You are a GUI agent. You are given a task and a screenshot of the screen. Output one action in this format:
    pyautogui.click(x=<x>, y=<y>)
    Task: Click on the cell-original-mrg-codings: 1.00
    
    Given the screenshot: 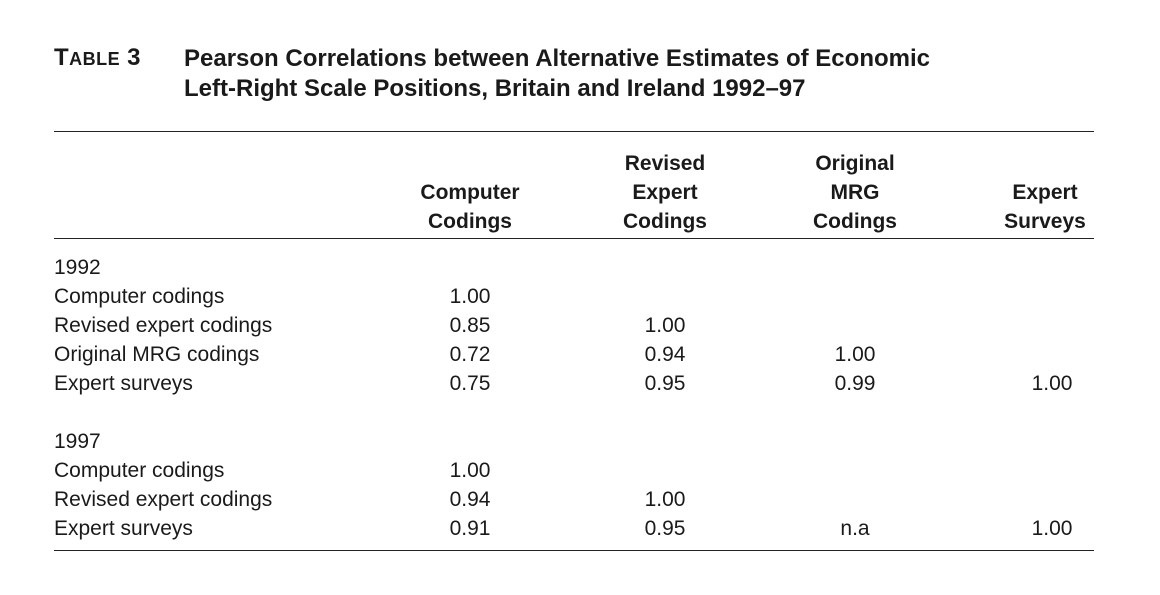 What is the action you would take?
    pyautogui.click(x=855, y=354)
    